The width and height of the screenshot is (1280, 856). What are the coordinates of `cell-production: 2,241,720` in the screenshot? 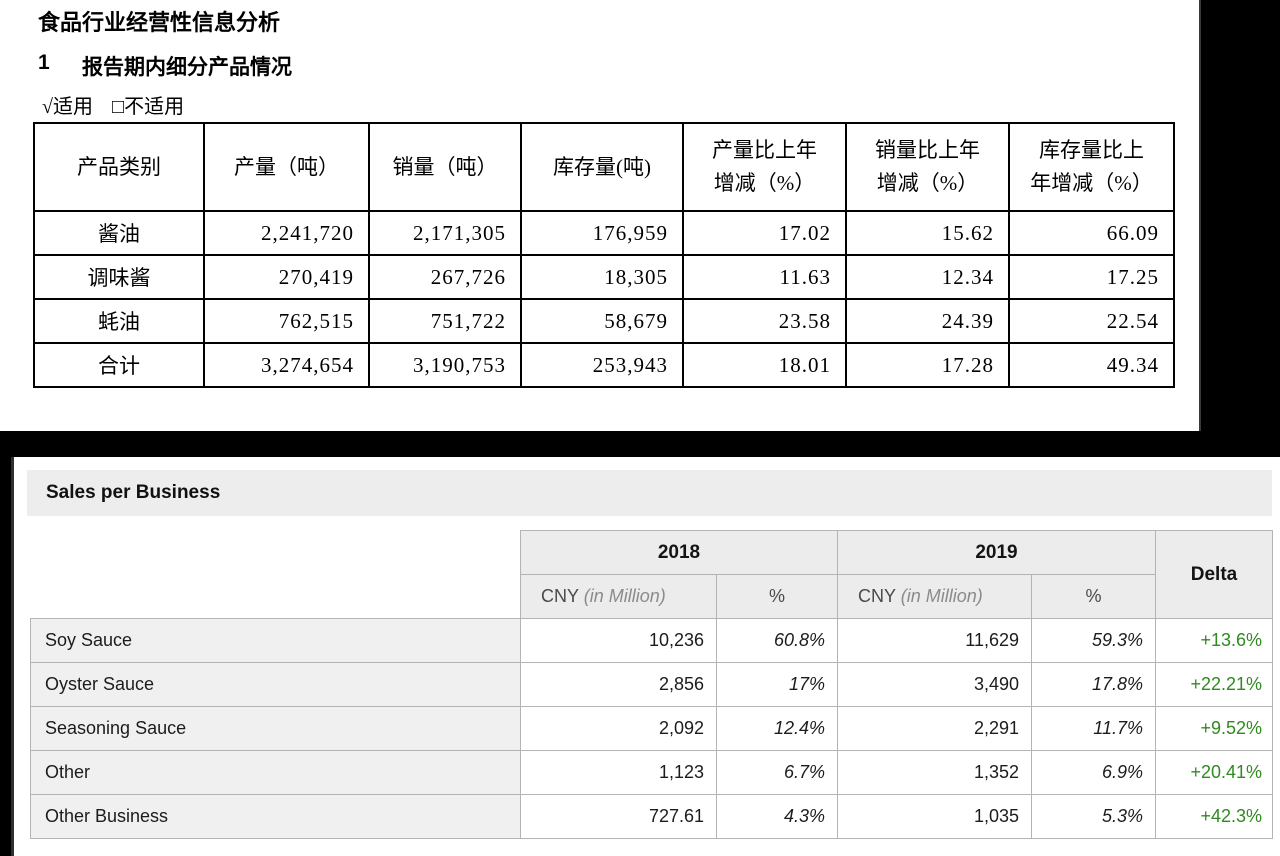 It's located at (286, 233).